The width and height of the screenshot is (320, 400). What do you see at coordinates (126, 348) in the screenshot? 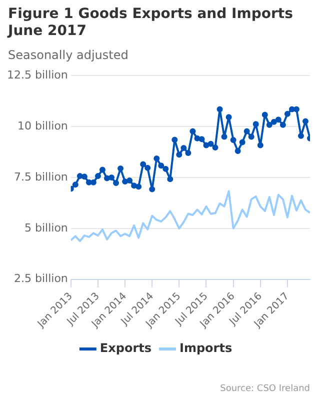
I see `legend-label: Exports` at bounding box center [126, 348].